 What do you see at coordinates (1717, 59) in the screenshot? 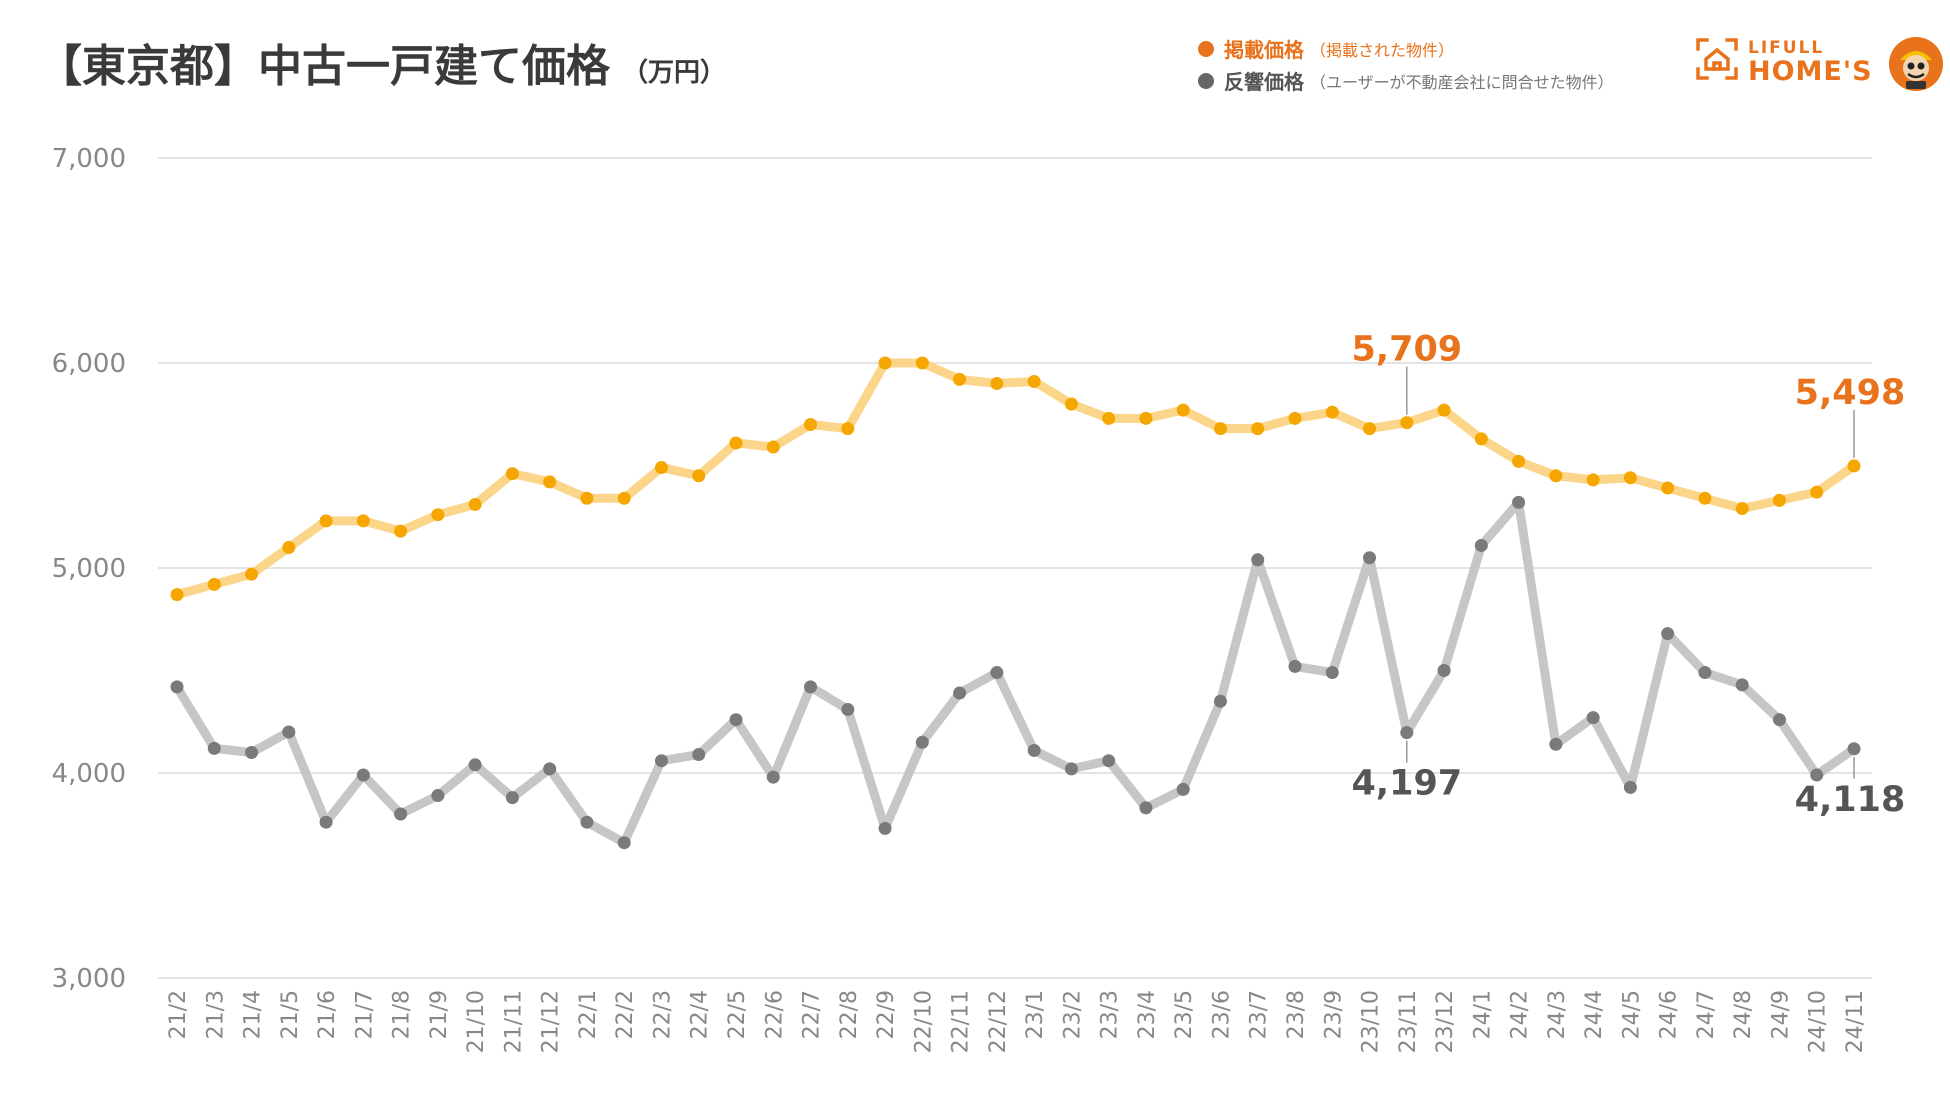
I see `house-frame-icon` at bounding box center [1717, 59].